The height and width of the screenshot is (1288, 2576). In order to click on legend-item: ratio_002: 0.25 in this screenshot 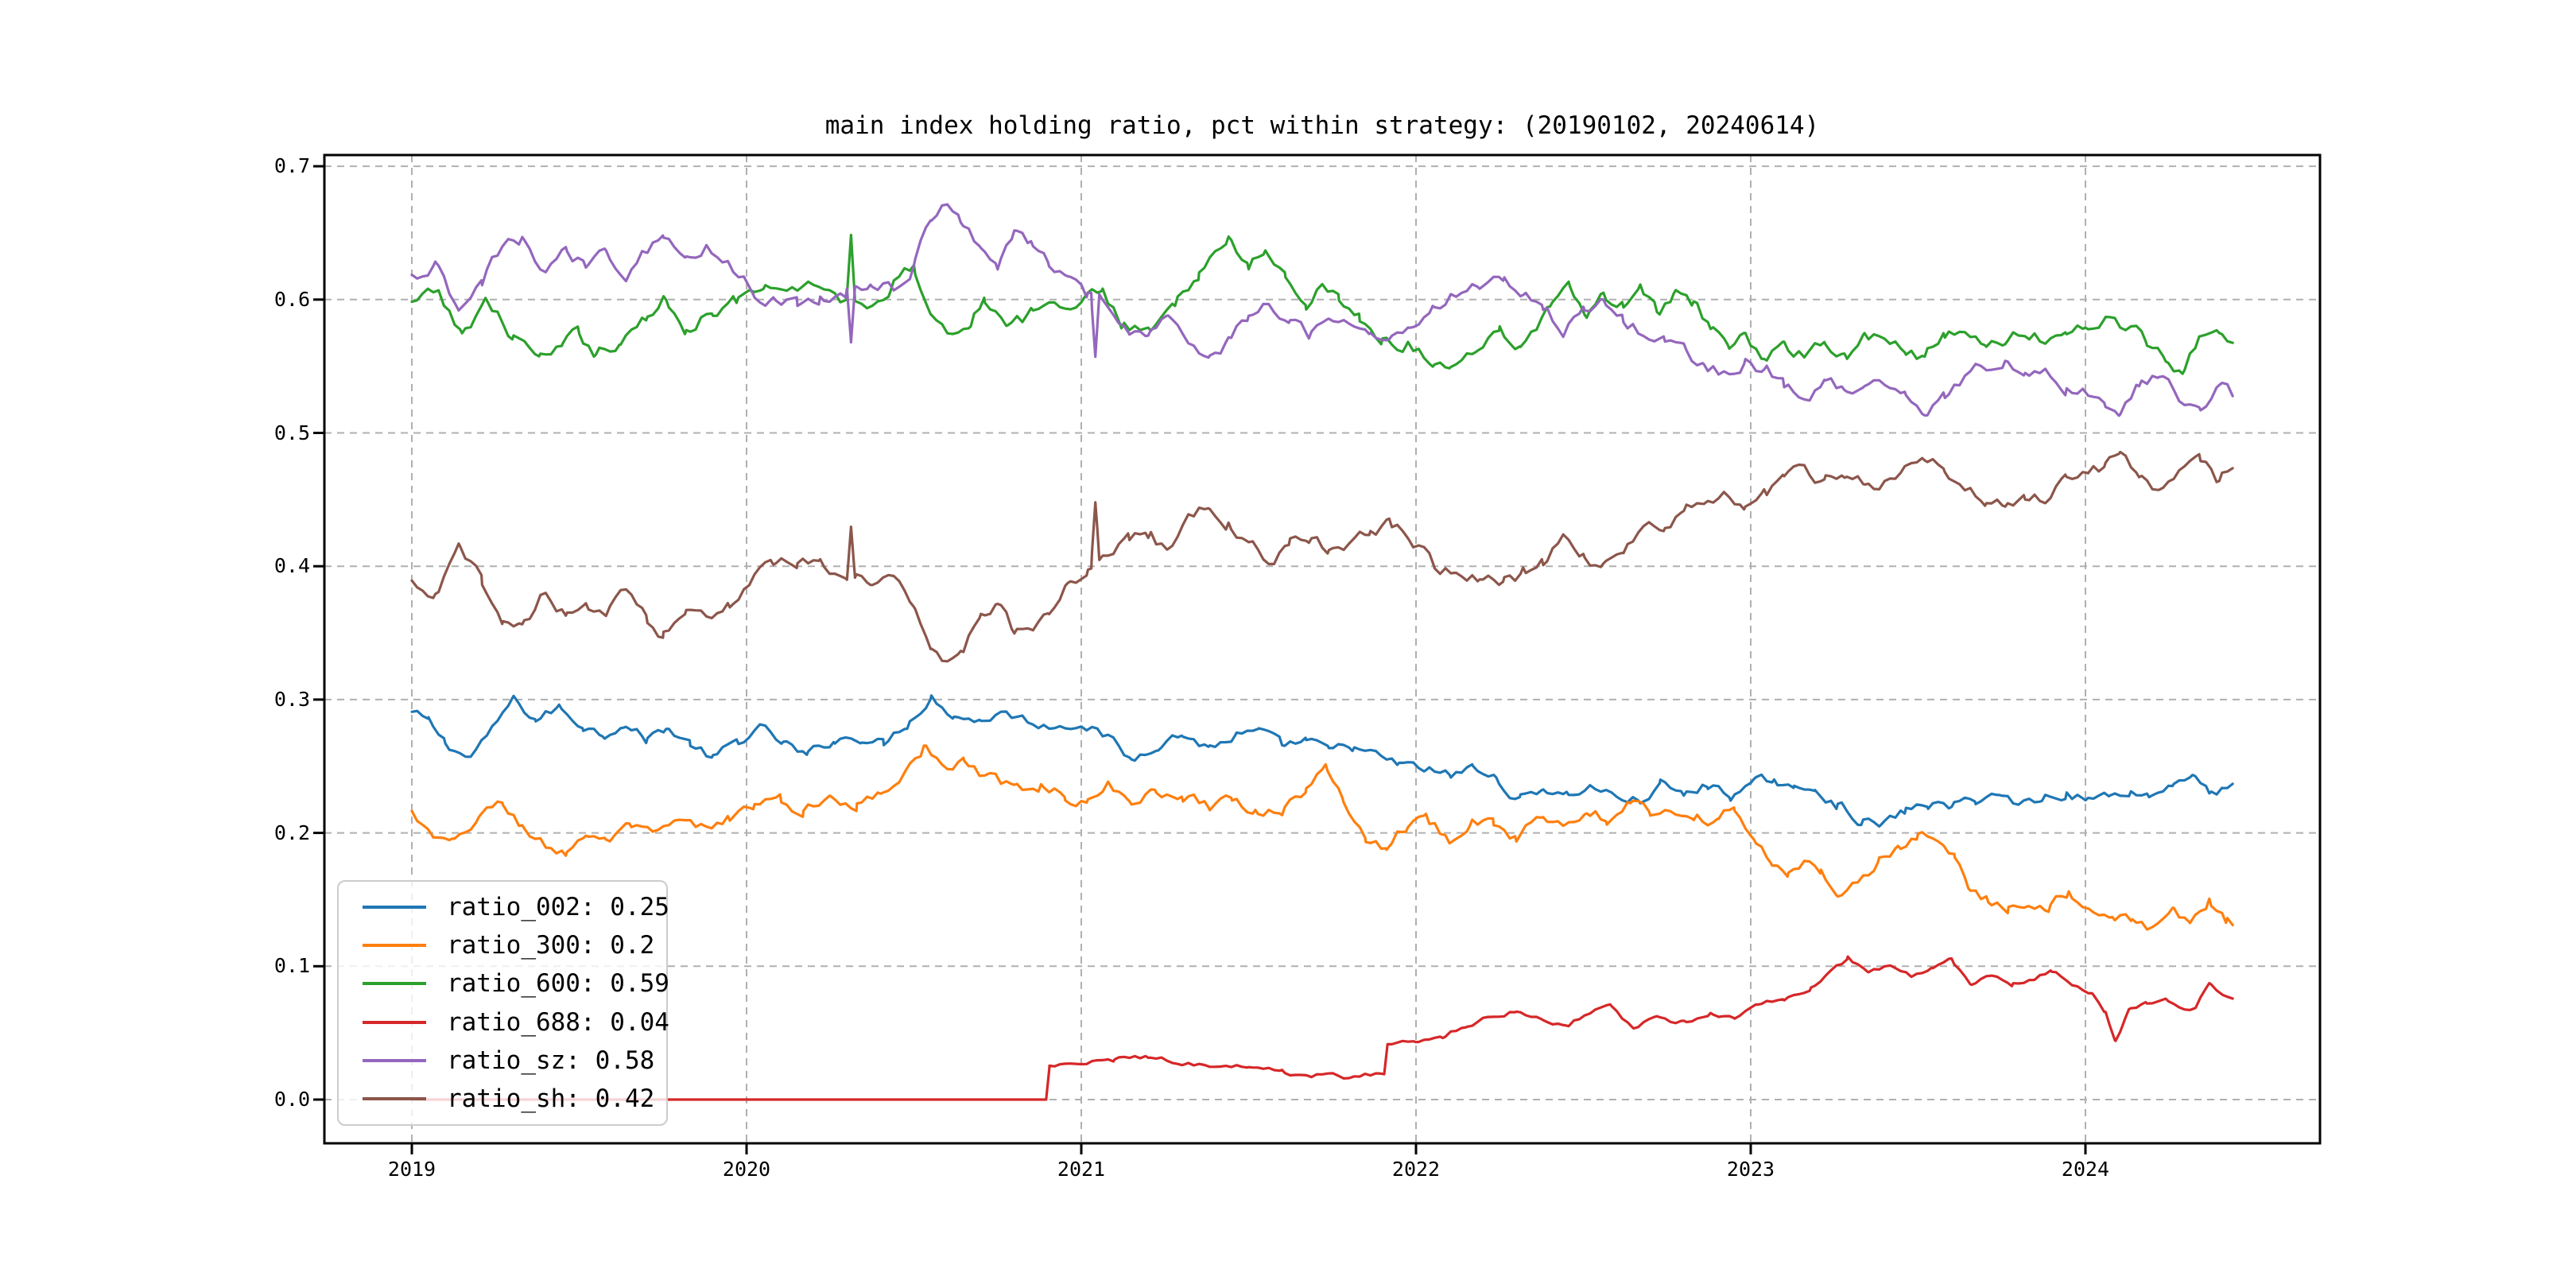, I will do `click(504, 908)`.